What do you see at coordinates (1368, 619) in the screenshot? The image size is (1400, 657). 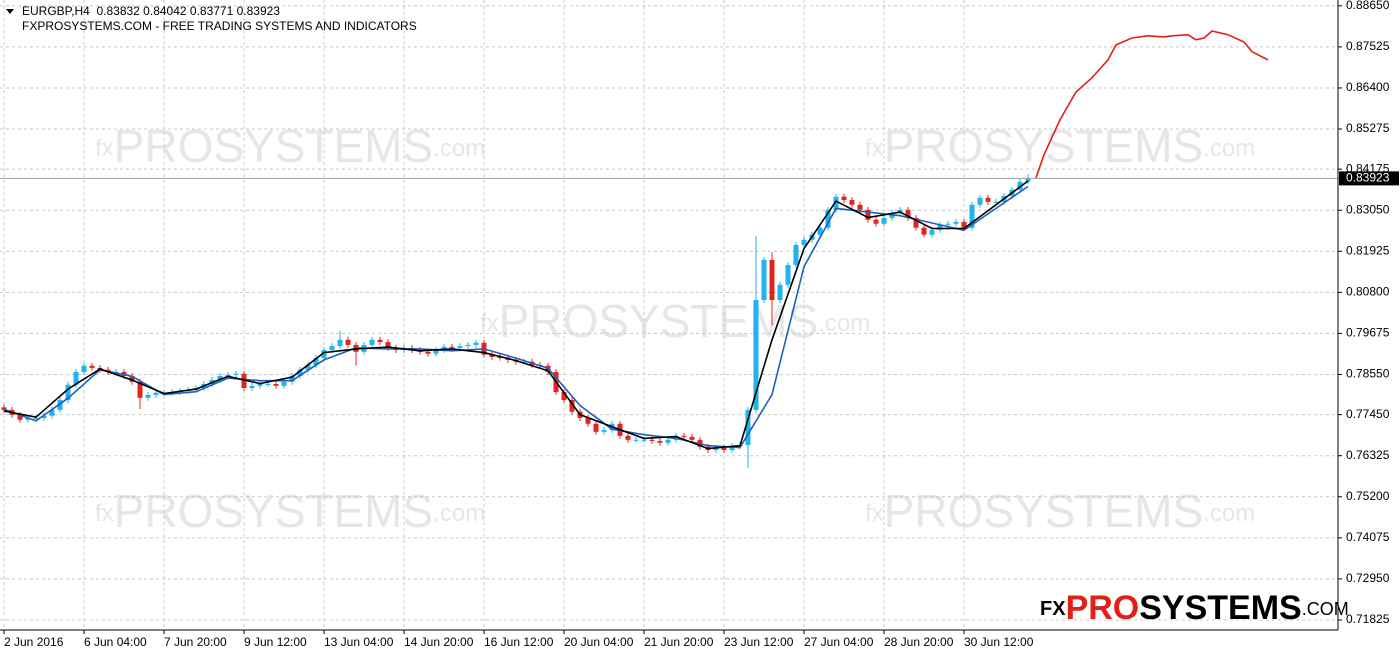 I see `y-tick-label: 0.71825` at bounding box center [1368, 619].